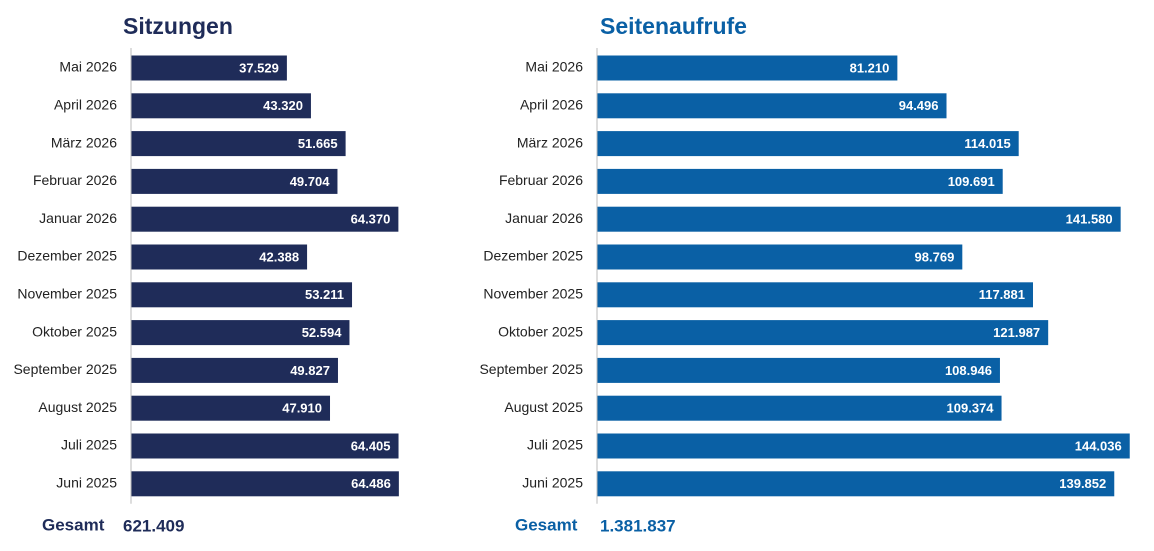 The height and width of the screenshot is (551, 1154). I want to click on value-label: 81.210, so click(870, 67).